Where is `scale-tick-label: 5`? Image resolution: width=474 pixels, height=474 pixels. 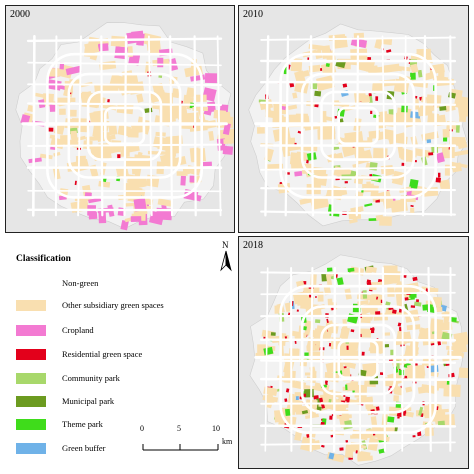
scale-tick-label: 5 is located at coordinates (179, 428).